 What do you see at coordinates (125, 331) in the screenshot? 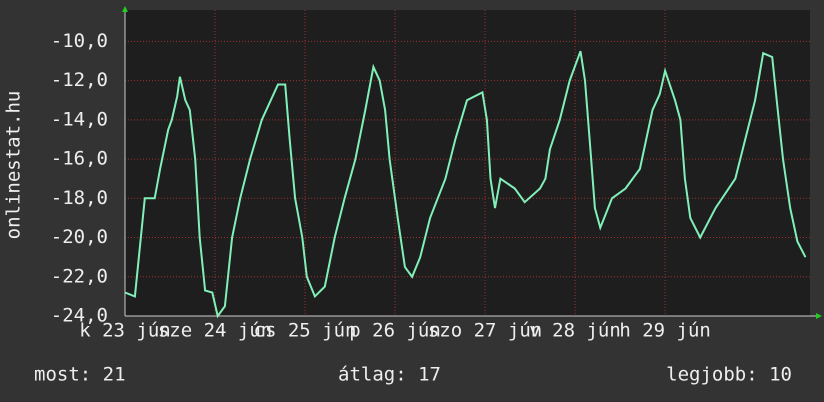
I see `x-tick-label: k 23 jún` at bounding box center [125, 331].